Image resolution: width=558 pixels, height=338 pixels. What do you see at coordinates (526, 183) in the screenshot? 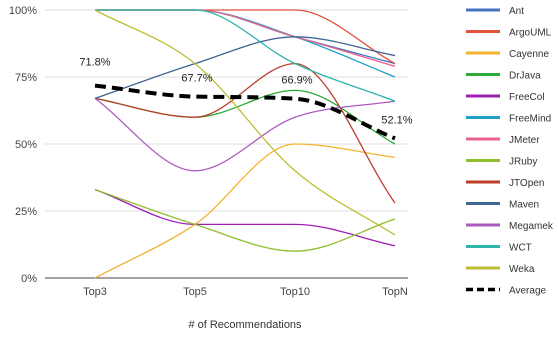
I see `legend-label: JTOpen` at bounding box center [526, 183].